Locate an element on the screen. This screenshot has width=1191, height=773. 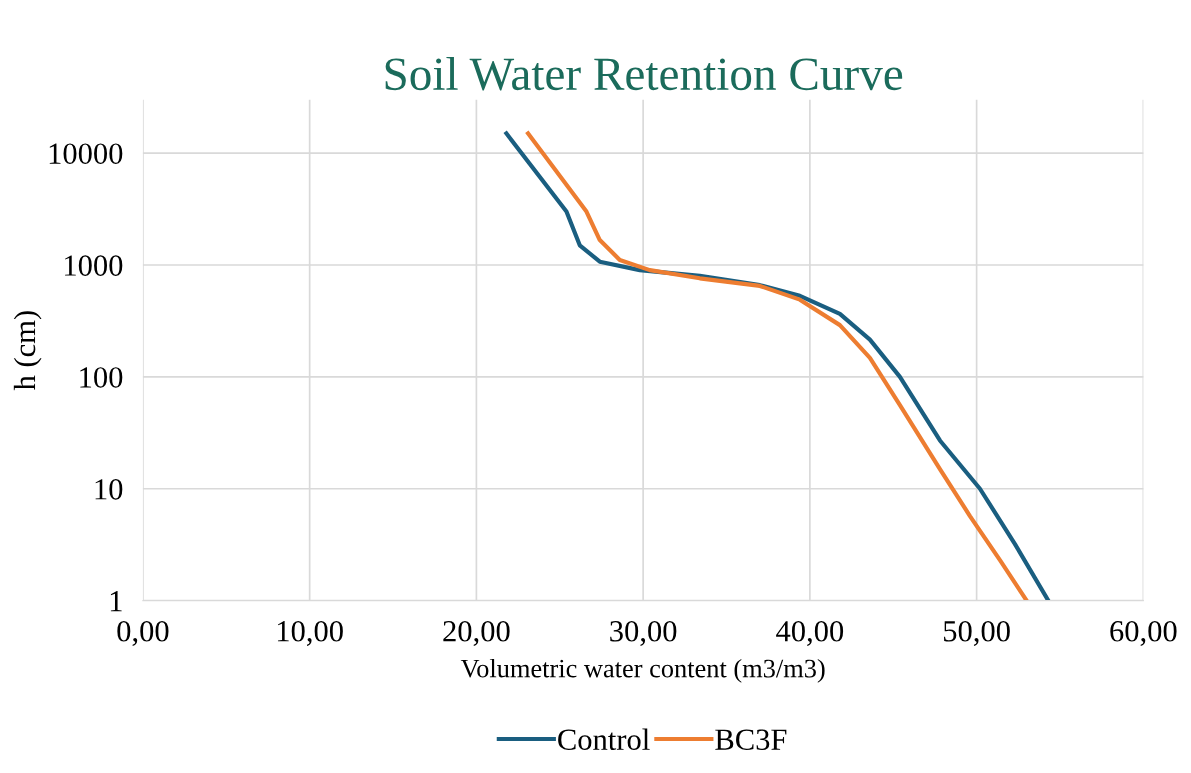
legend-label: Control is located at coordinates (604, 739).